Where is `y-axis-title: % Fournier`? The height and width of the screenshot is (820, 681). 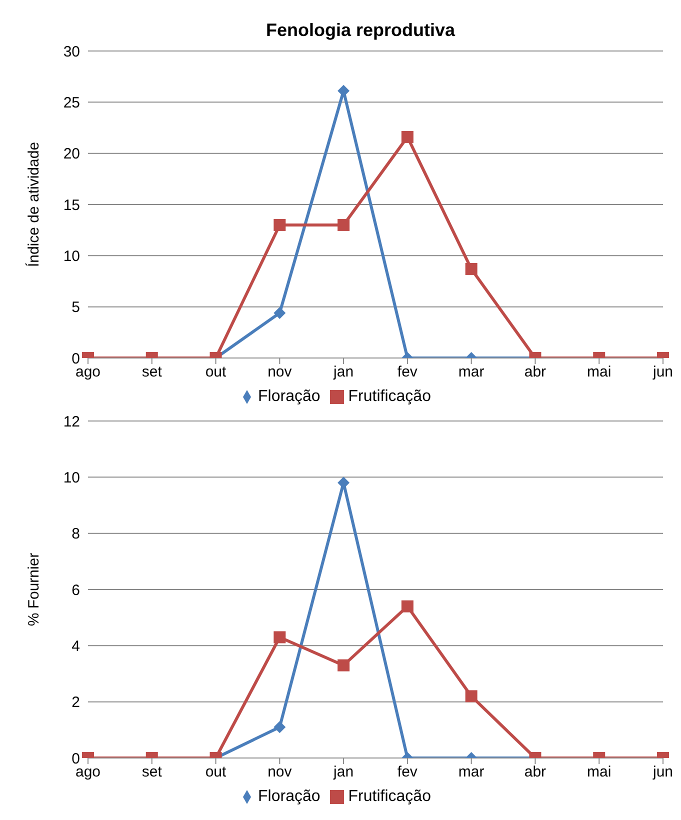 y-axis-title: % Fournier is located at coordinates (33, 589).